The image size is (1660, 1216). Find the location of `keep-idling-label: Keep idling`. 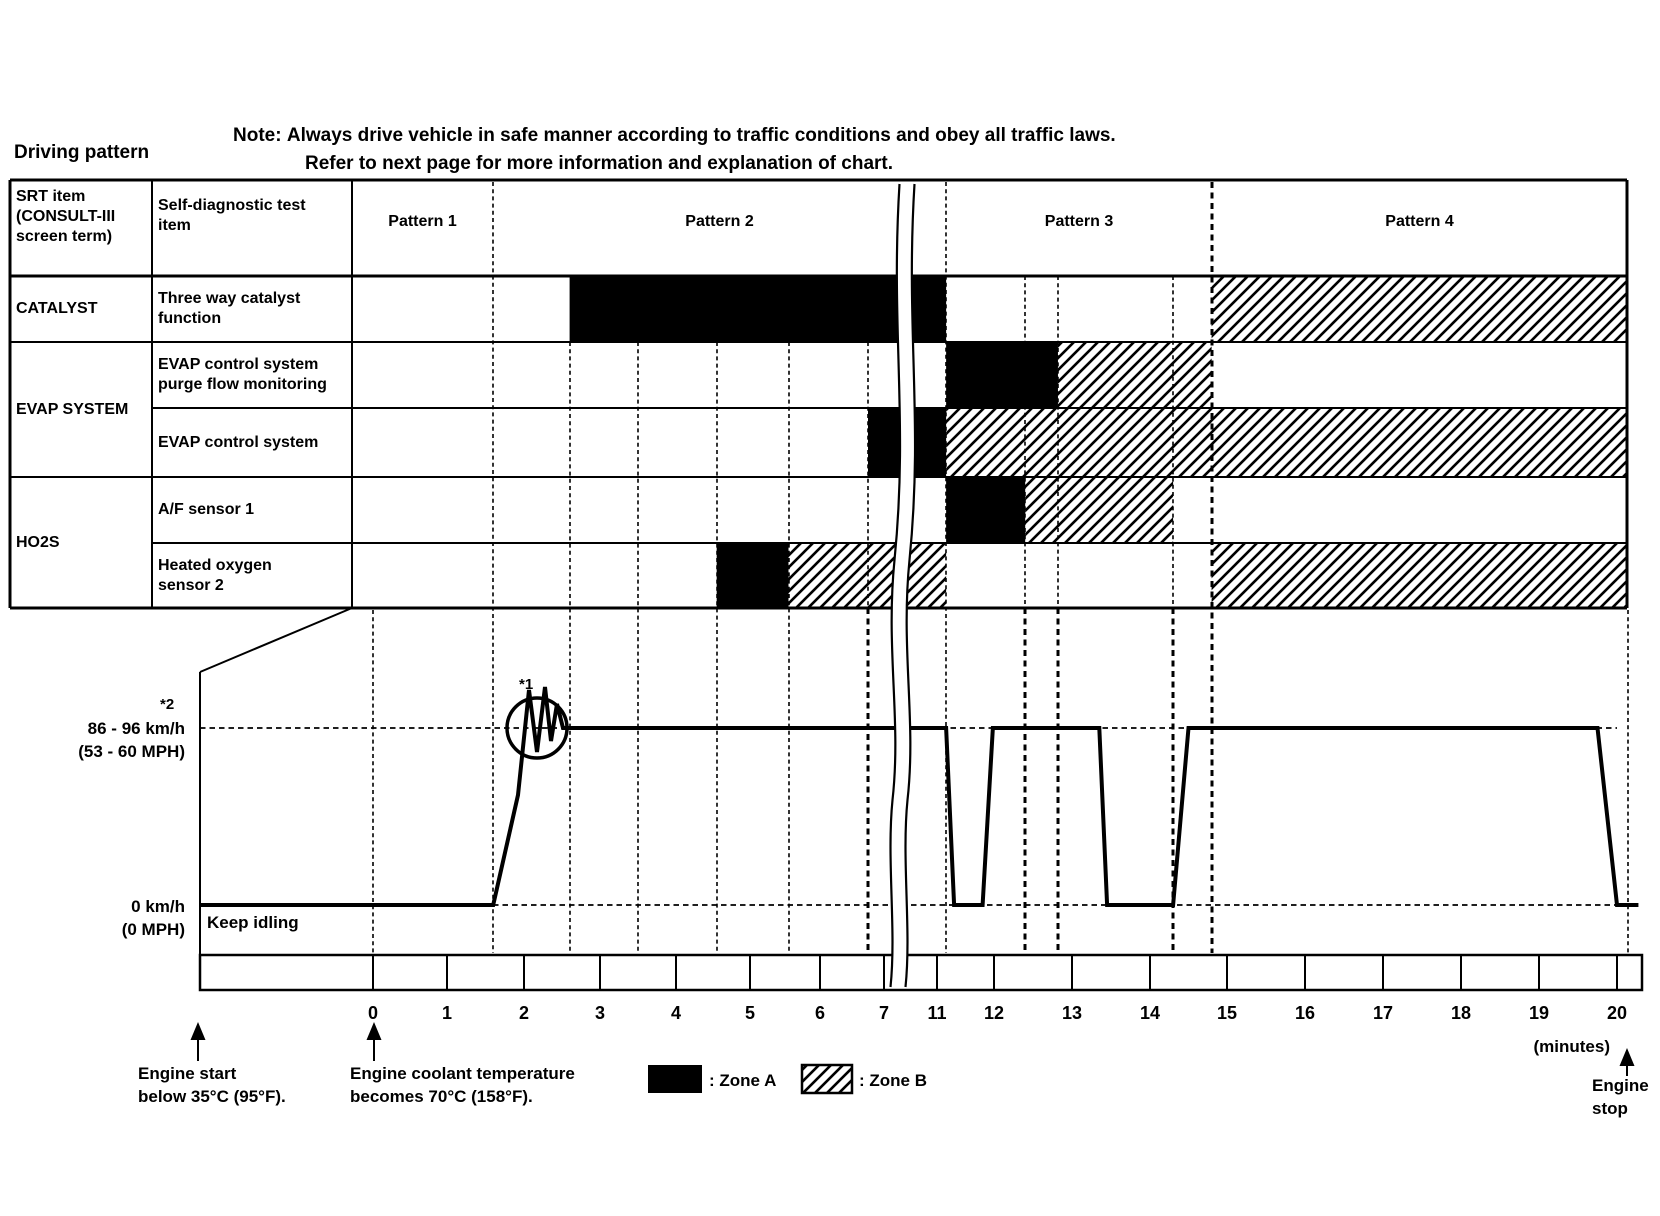

keep-idling-label: Keep idling is located at coordinates (253, 922).